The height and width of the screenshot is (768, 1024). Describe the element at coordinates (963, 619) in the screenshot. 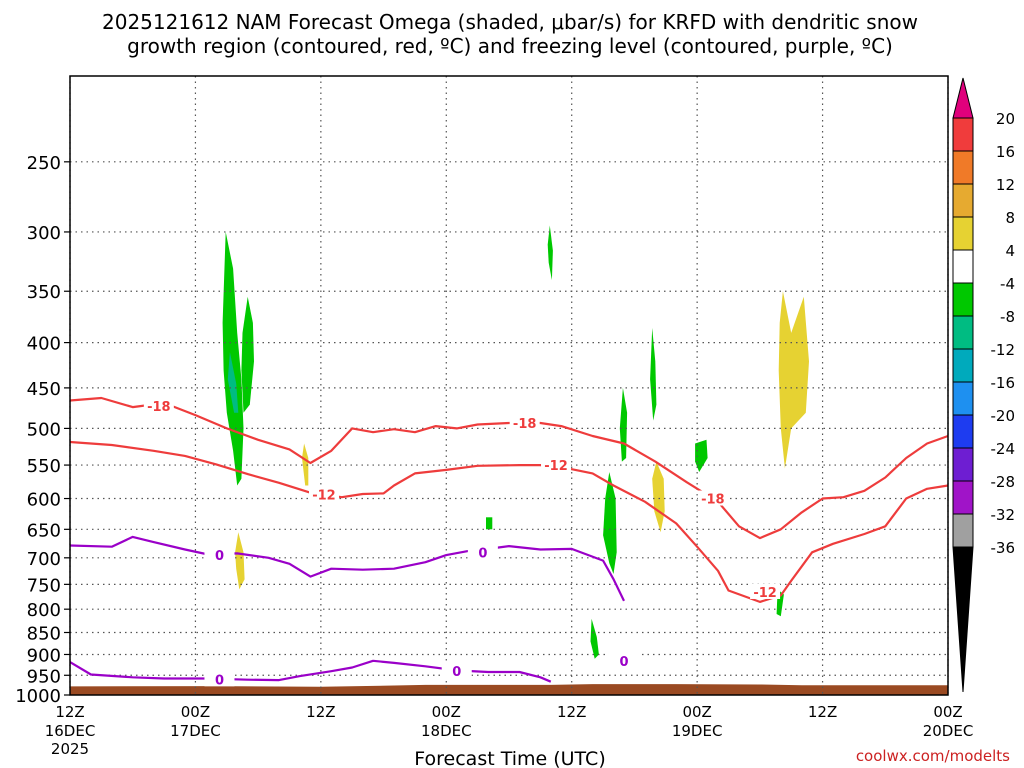

I see `colorbar-bottom-arrow` at that location.